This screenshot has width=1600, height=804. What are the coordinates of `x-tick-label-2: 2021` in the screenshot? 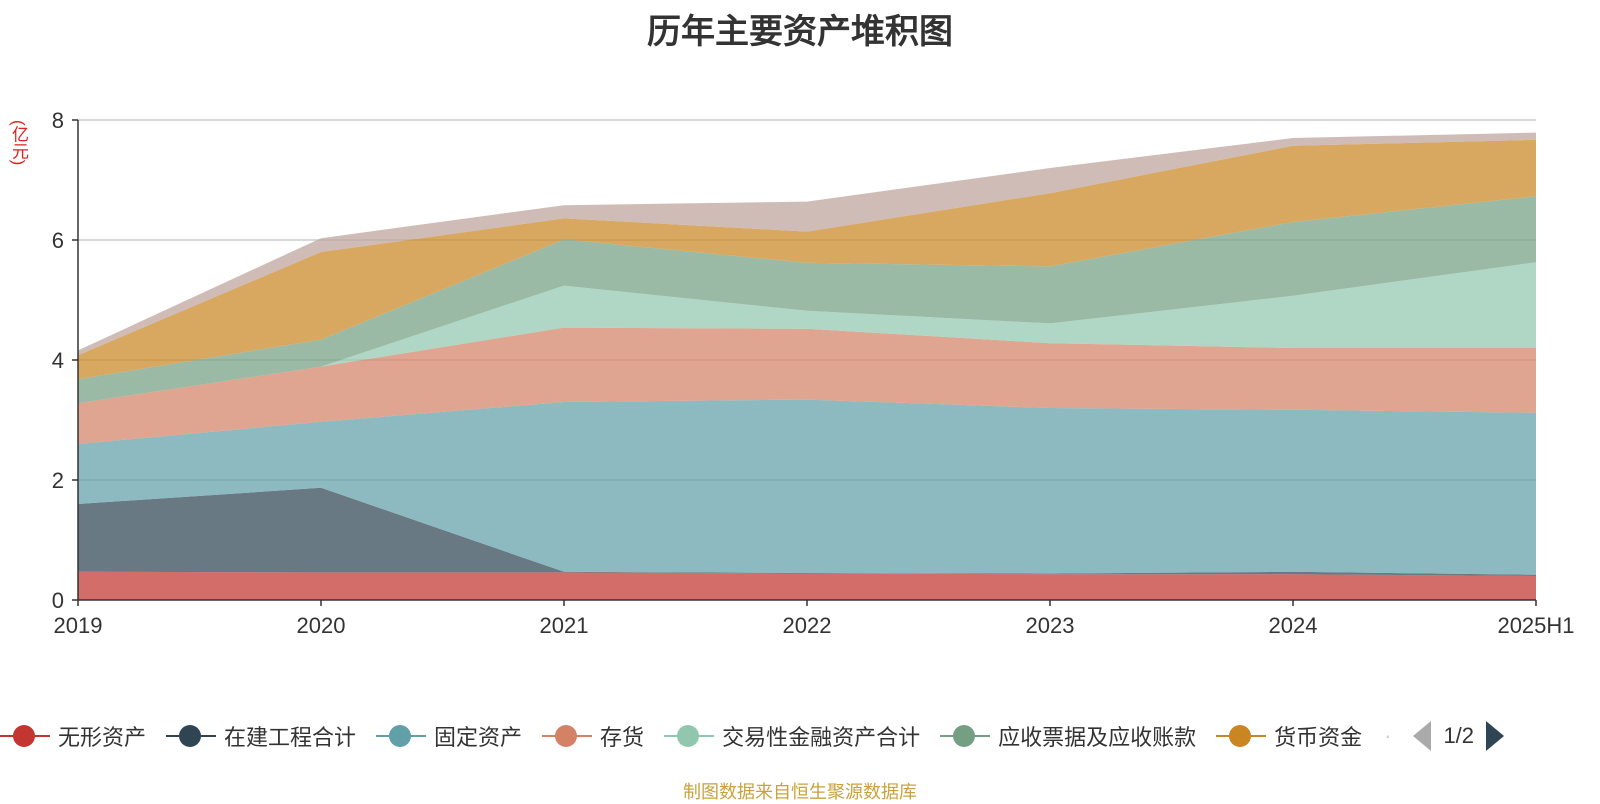 It's located at (564, 625).